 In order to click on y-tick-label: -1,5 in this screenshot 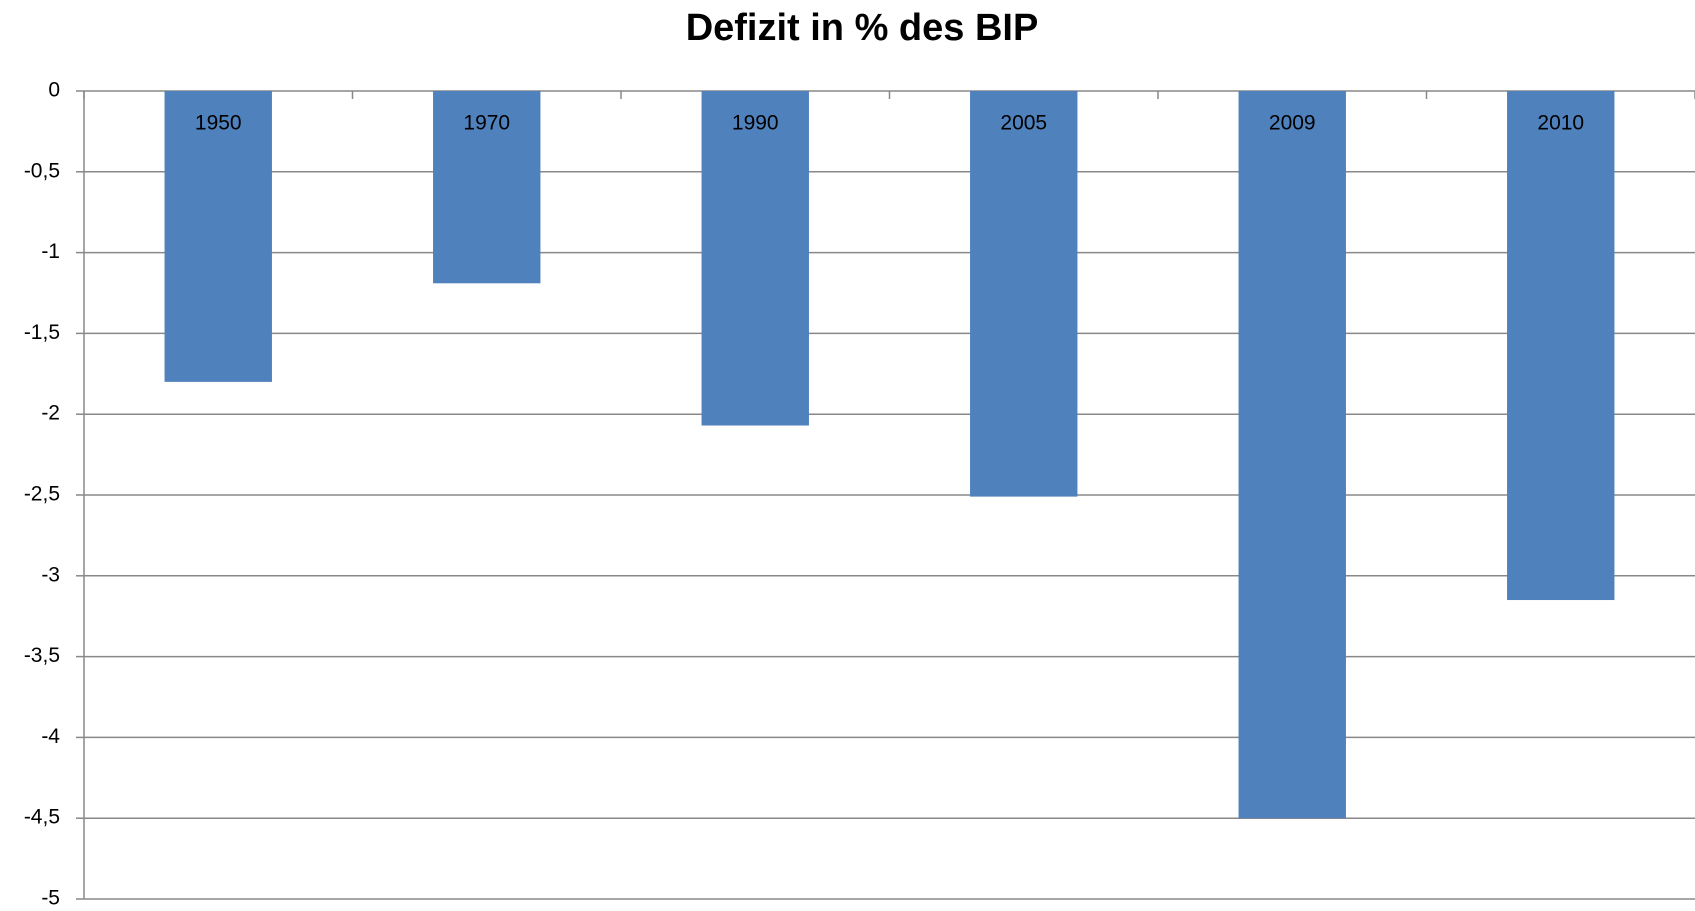, I will do `click(42, 332)`.